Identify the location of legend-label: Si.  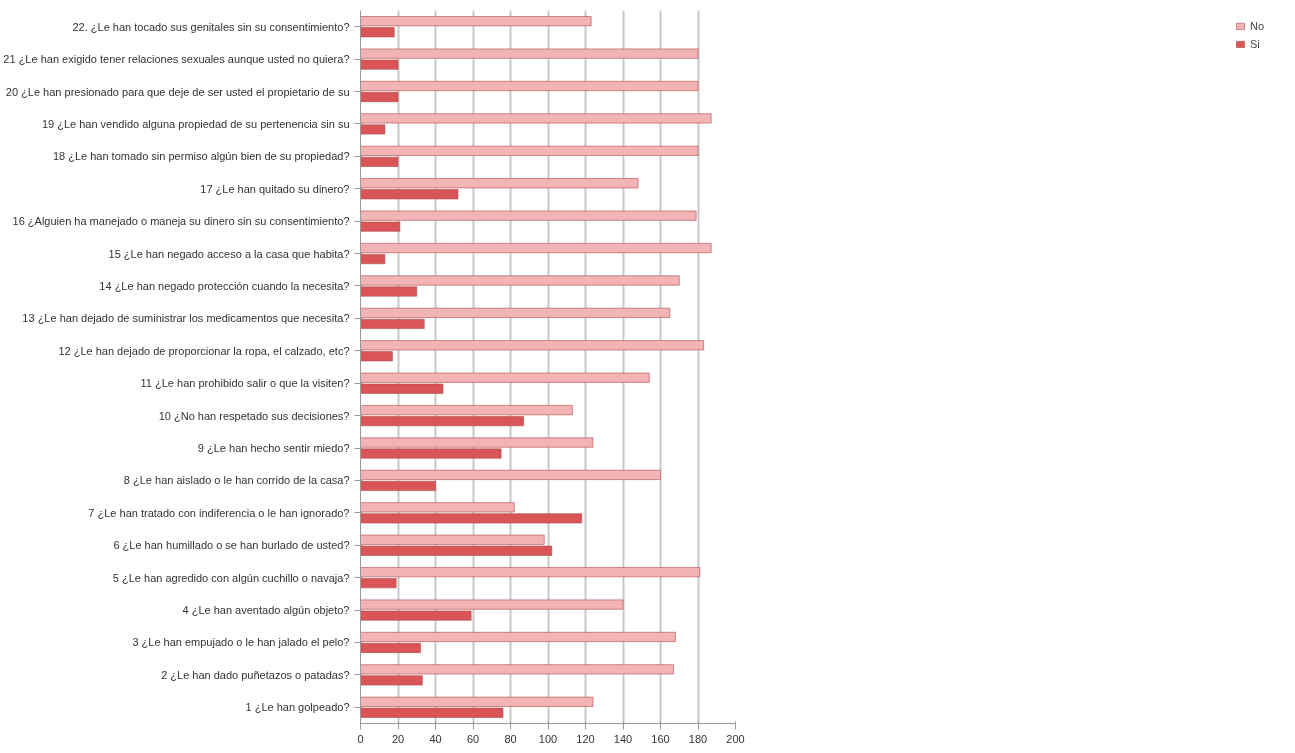
(1255, 44).